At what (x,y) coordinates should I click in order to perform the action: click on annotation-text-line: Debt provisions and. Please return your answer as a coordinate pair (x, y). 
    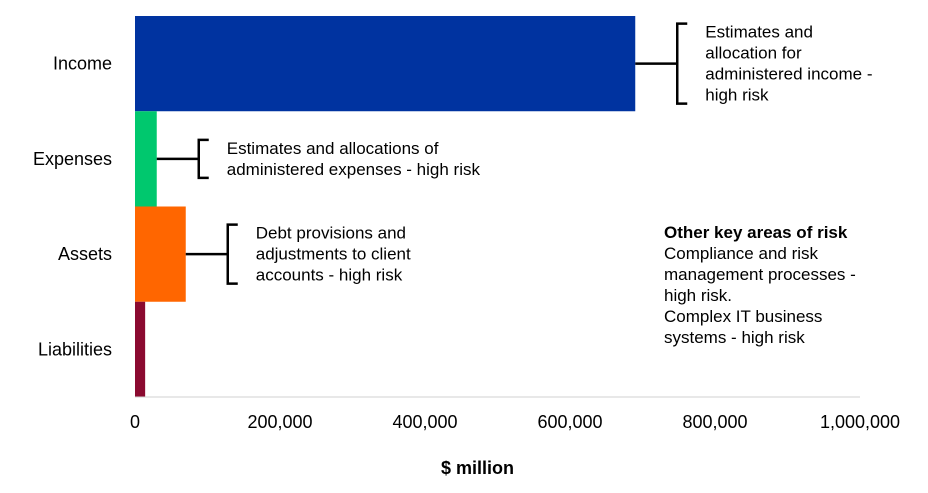
    Looking at the image, I should click on (331, 233).